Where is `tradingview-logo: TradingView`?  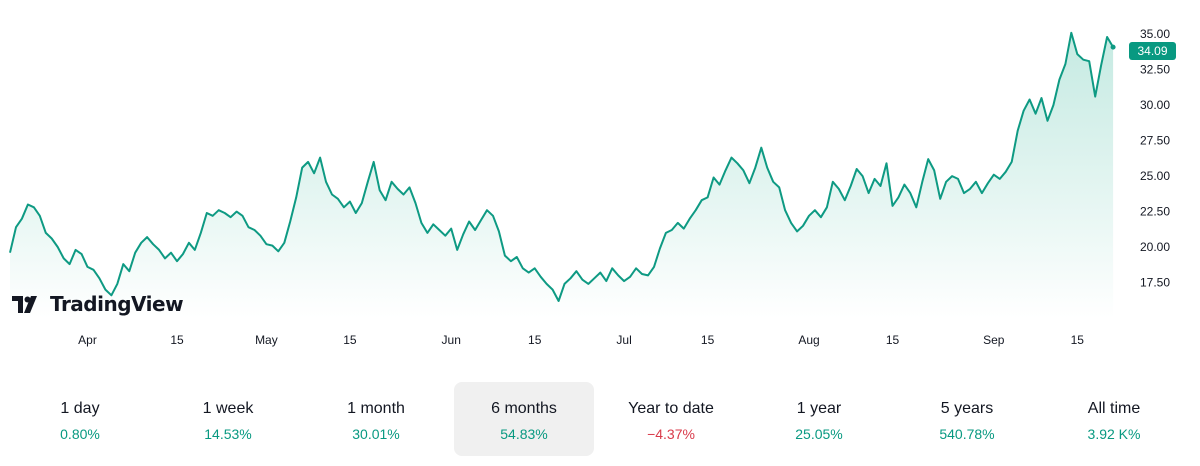
tradingview-logo: TradingView is located at coordinates (98, 304).